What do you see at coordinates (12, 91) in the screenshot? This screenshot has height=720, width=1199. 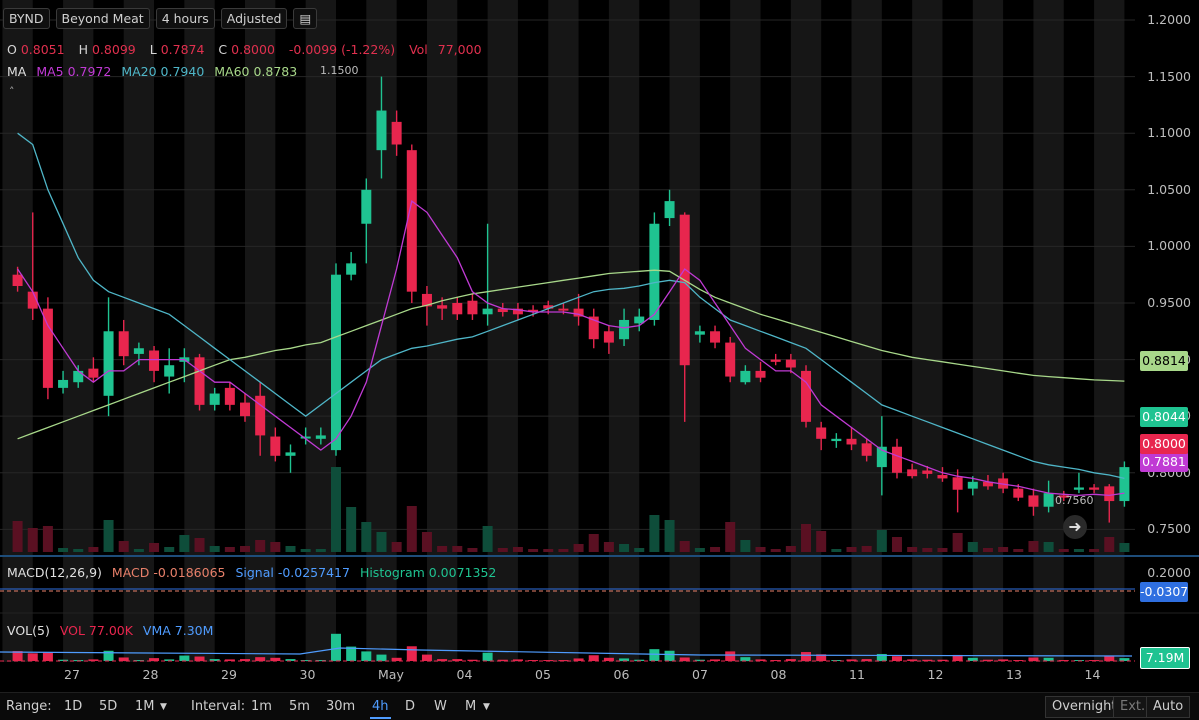 I see `collapse-caret-icon: ˄` at bounding box center [12, 91].